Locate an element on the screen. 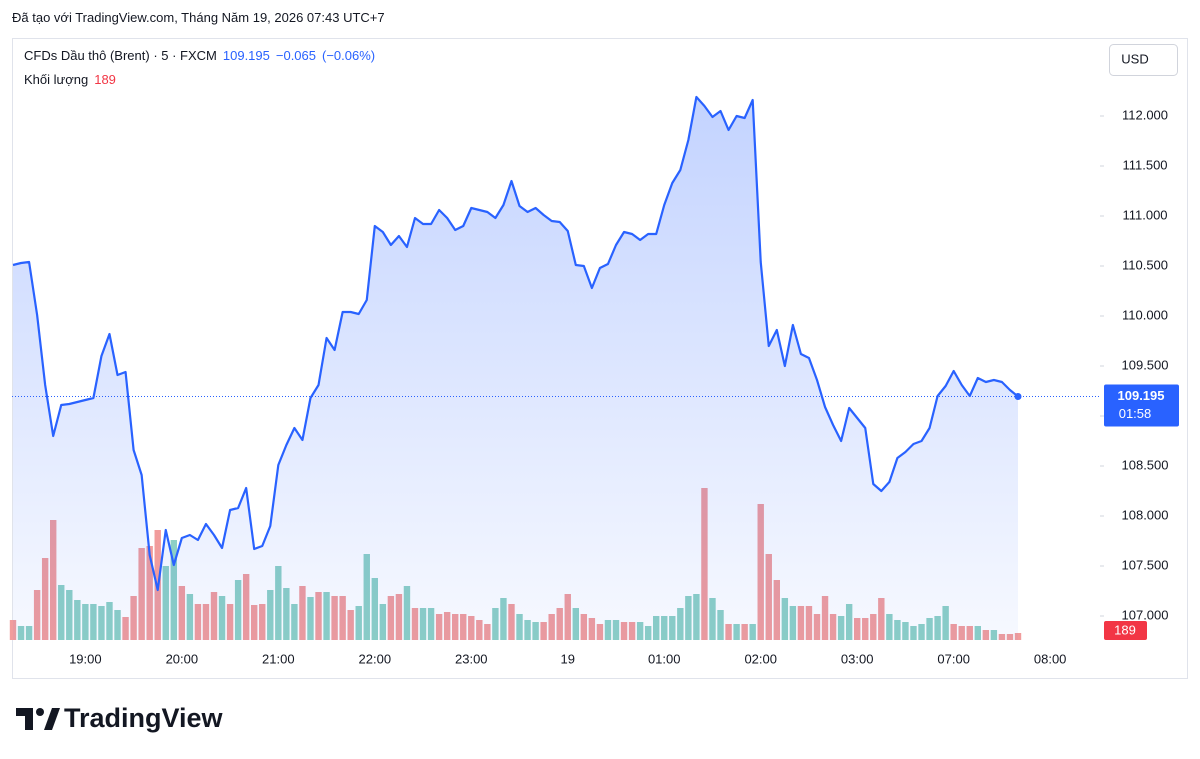 The height and width of the screenshot is (759, 1200). currency-box is located at coordinates (1143, 60).